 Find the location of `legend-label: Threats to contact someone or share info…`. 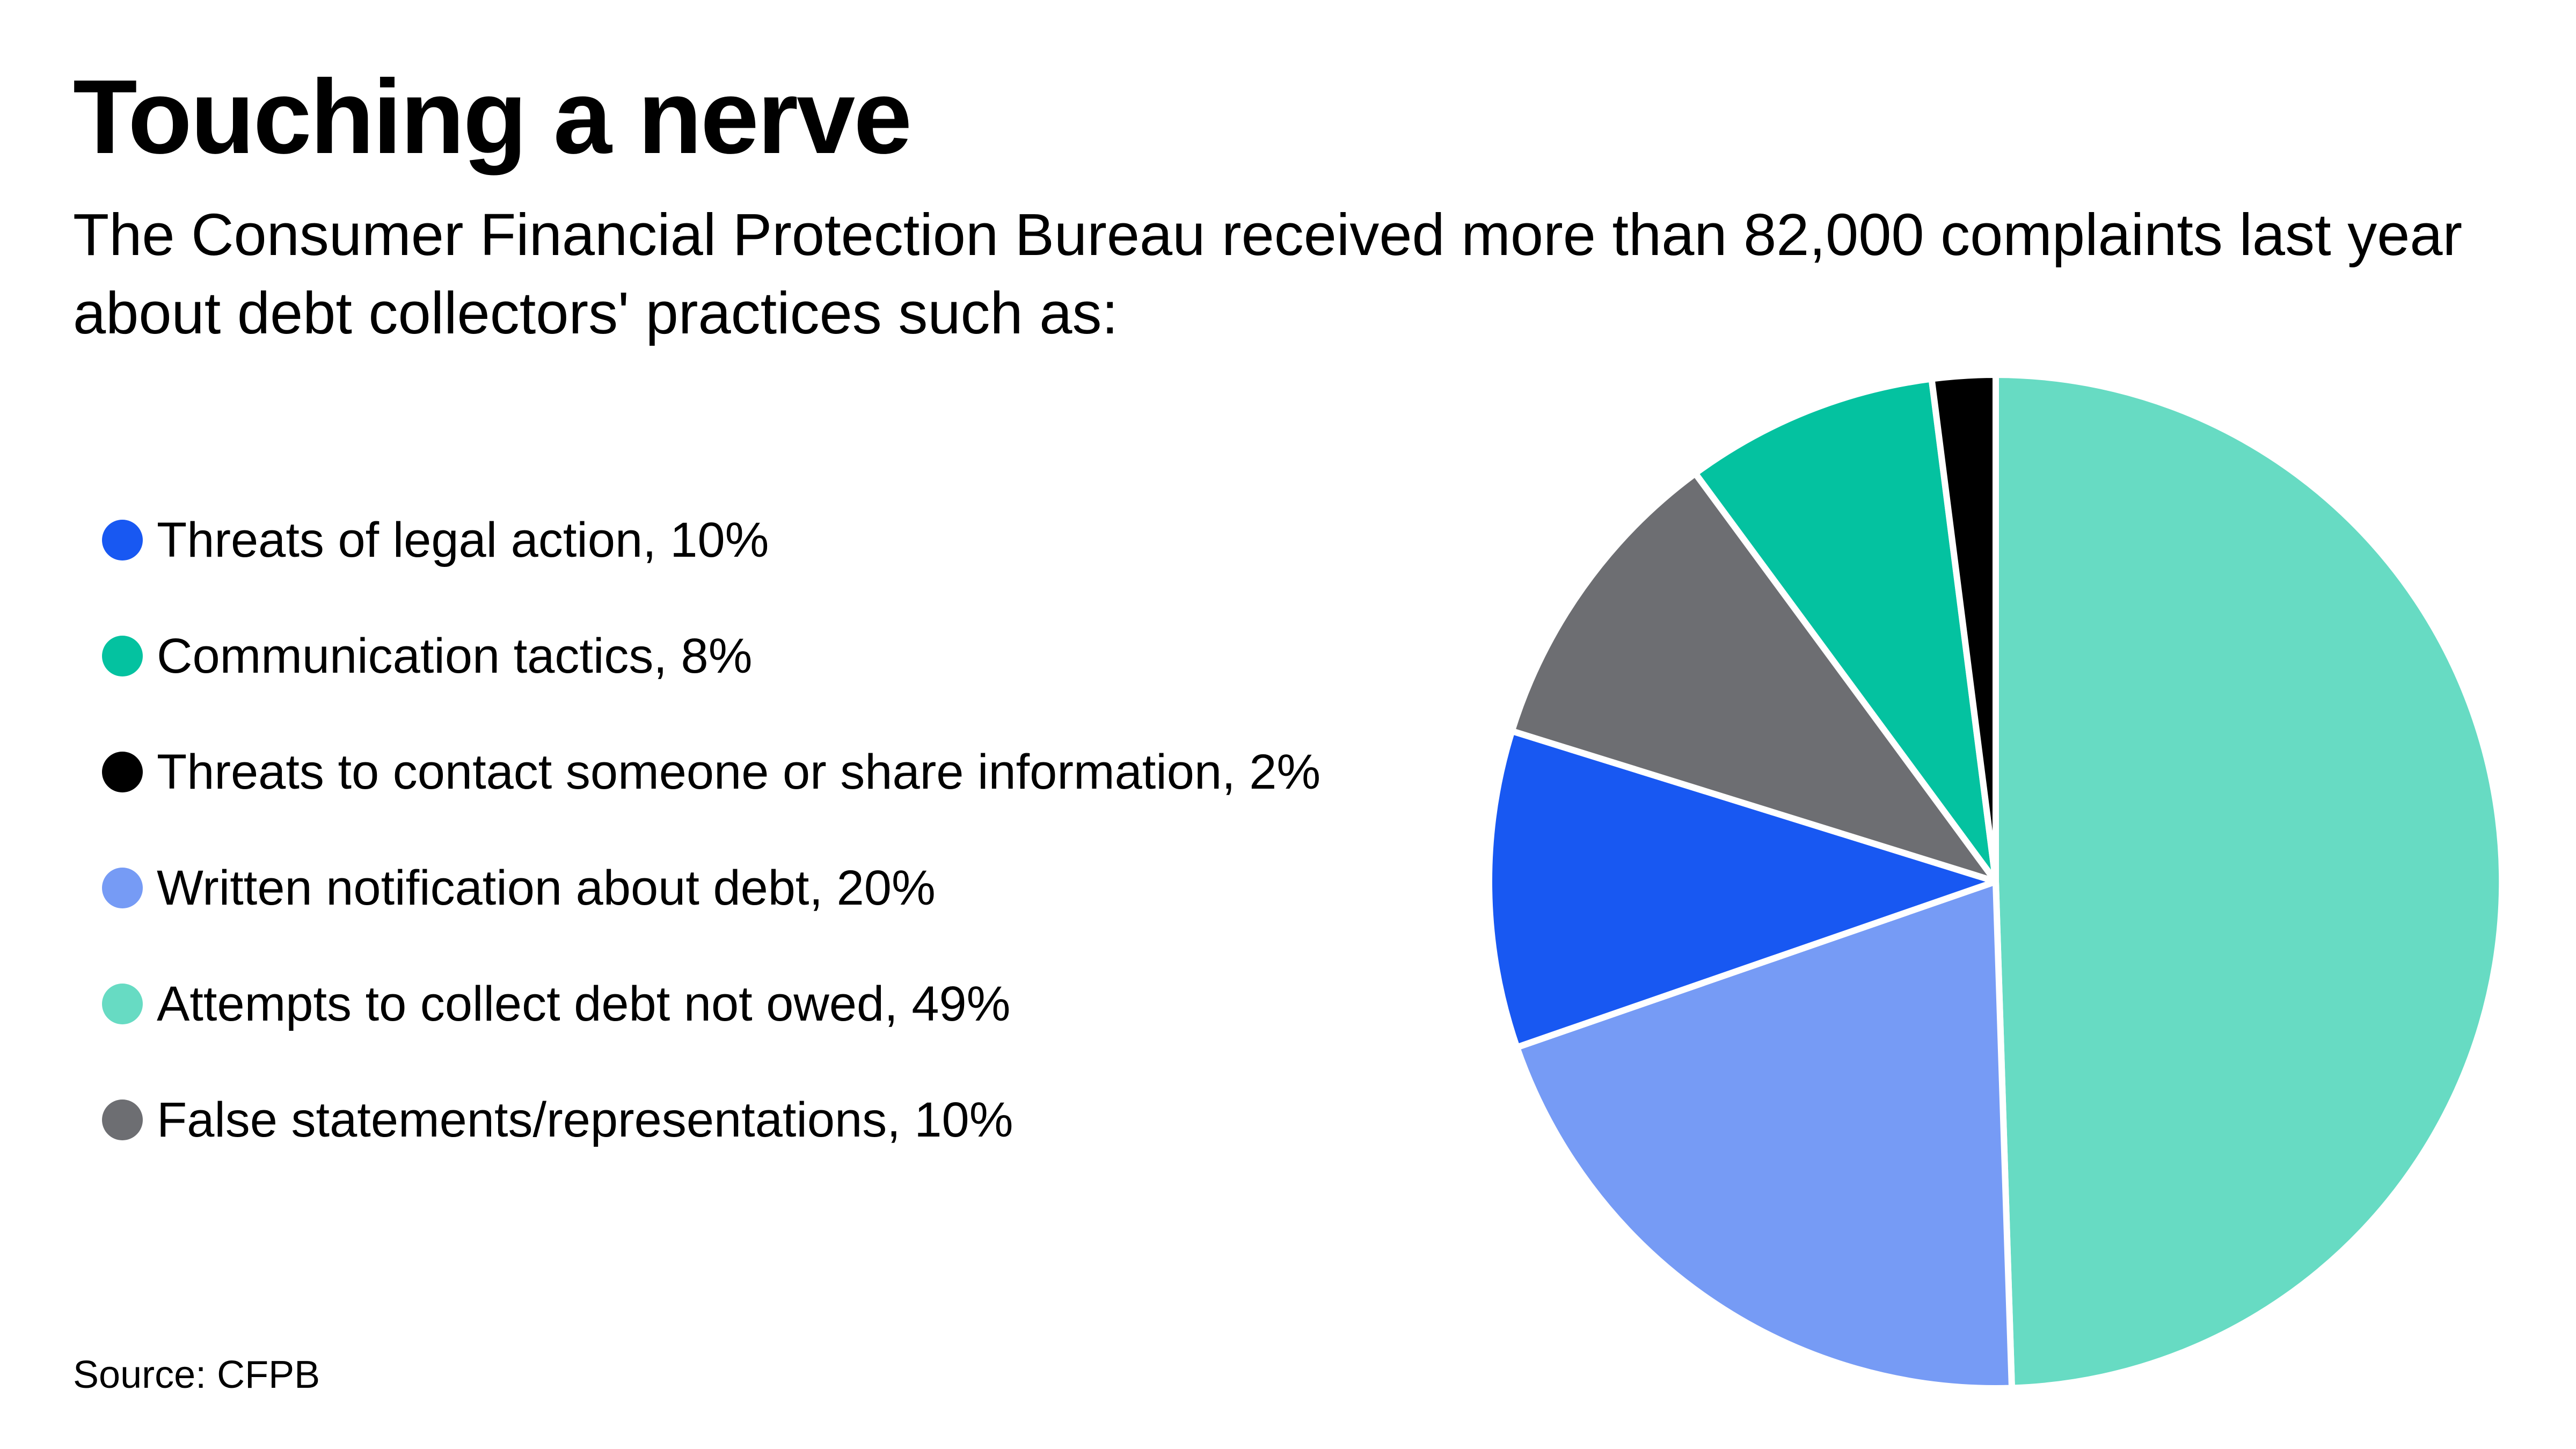

legend-label: Threats to contact someone or share info… is located at coordinates (739, 772).